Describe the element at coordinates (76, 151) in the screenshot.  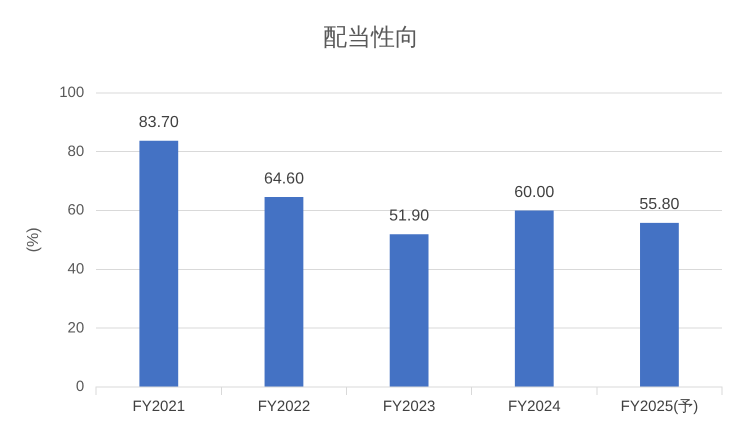
I see `y-tick-label: 80` at that location.